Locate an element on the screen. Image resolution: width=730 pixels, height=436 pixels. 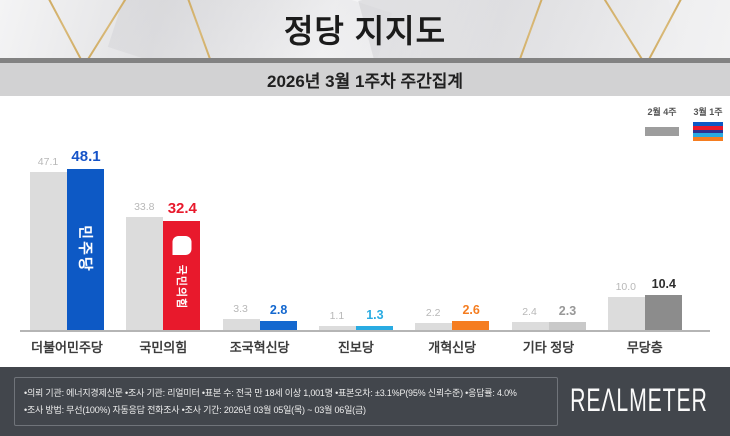
banner-divider is located at coordinates (365, 60).